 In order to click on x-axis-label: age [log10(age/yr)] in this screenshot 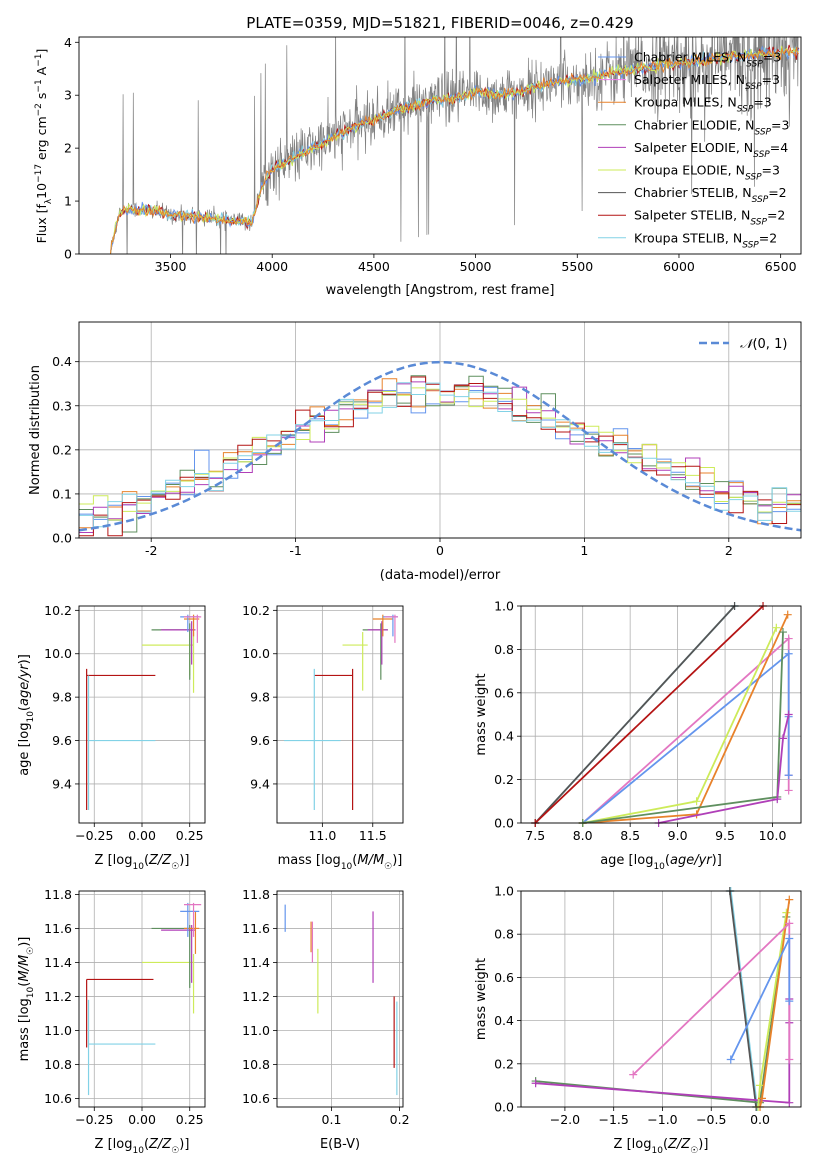, I will do `click(661, 862)`.